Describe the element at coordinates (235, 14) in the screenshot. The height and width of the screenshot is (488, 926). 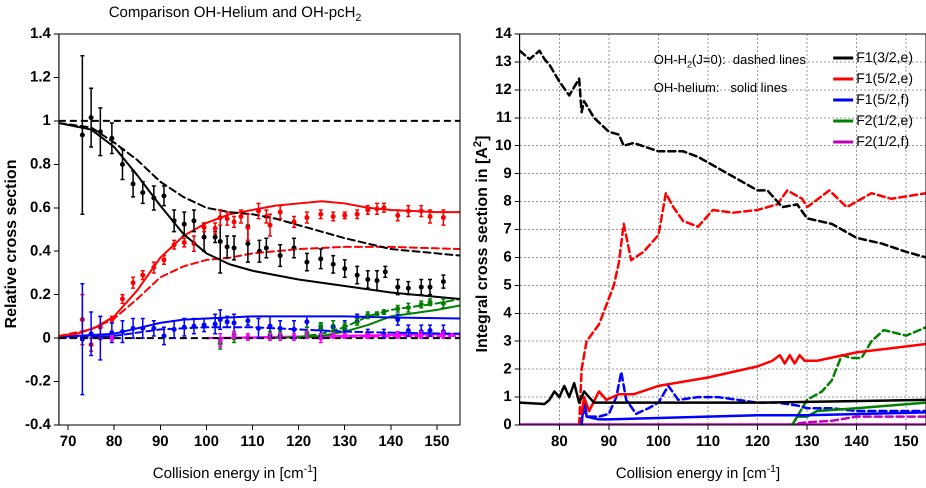
I see `chart-title: Comparison OH-Helium and OH-pcH$_{2}$` at that location.